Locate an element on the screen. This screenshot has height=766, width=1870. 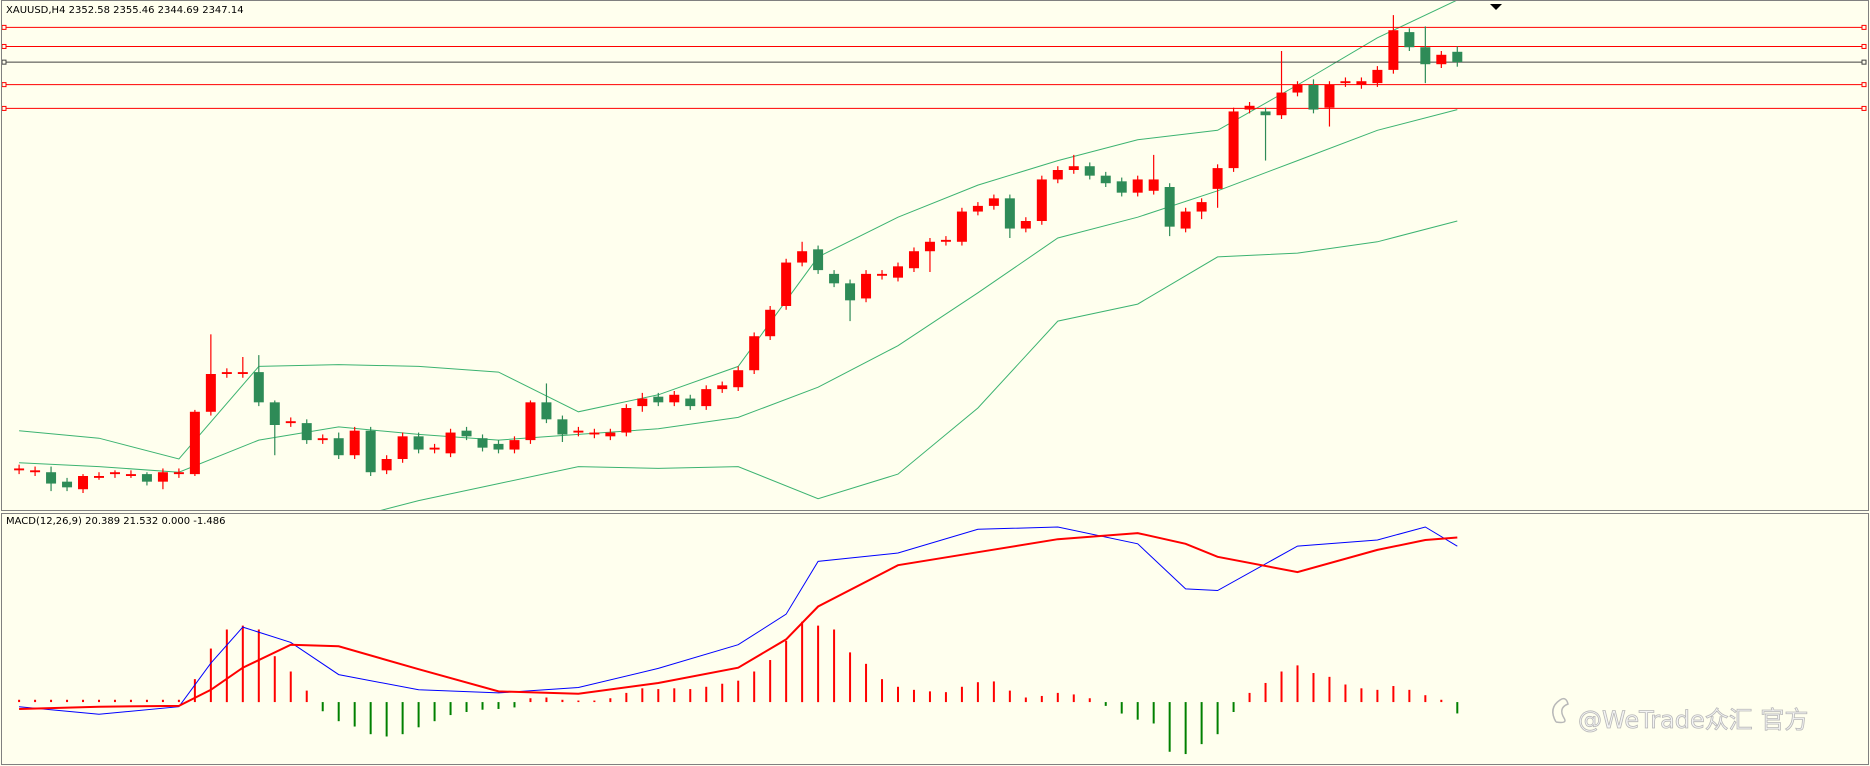
watermark: @WeTrade众汇 官方 is located at coordinates (1680, 715).